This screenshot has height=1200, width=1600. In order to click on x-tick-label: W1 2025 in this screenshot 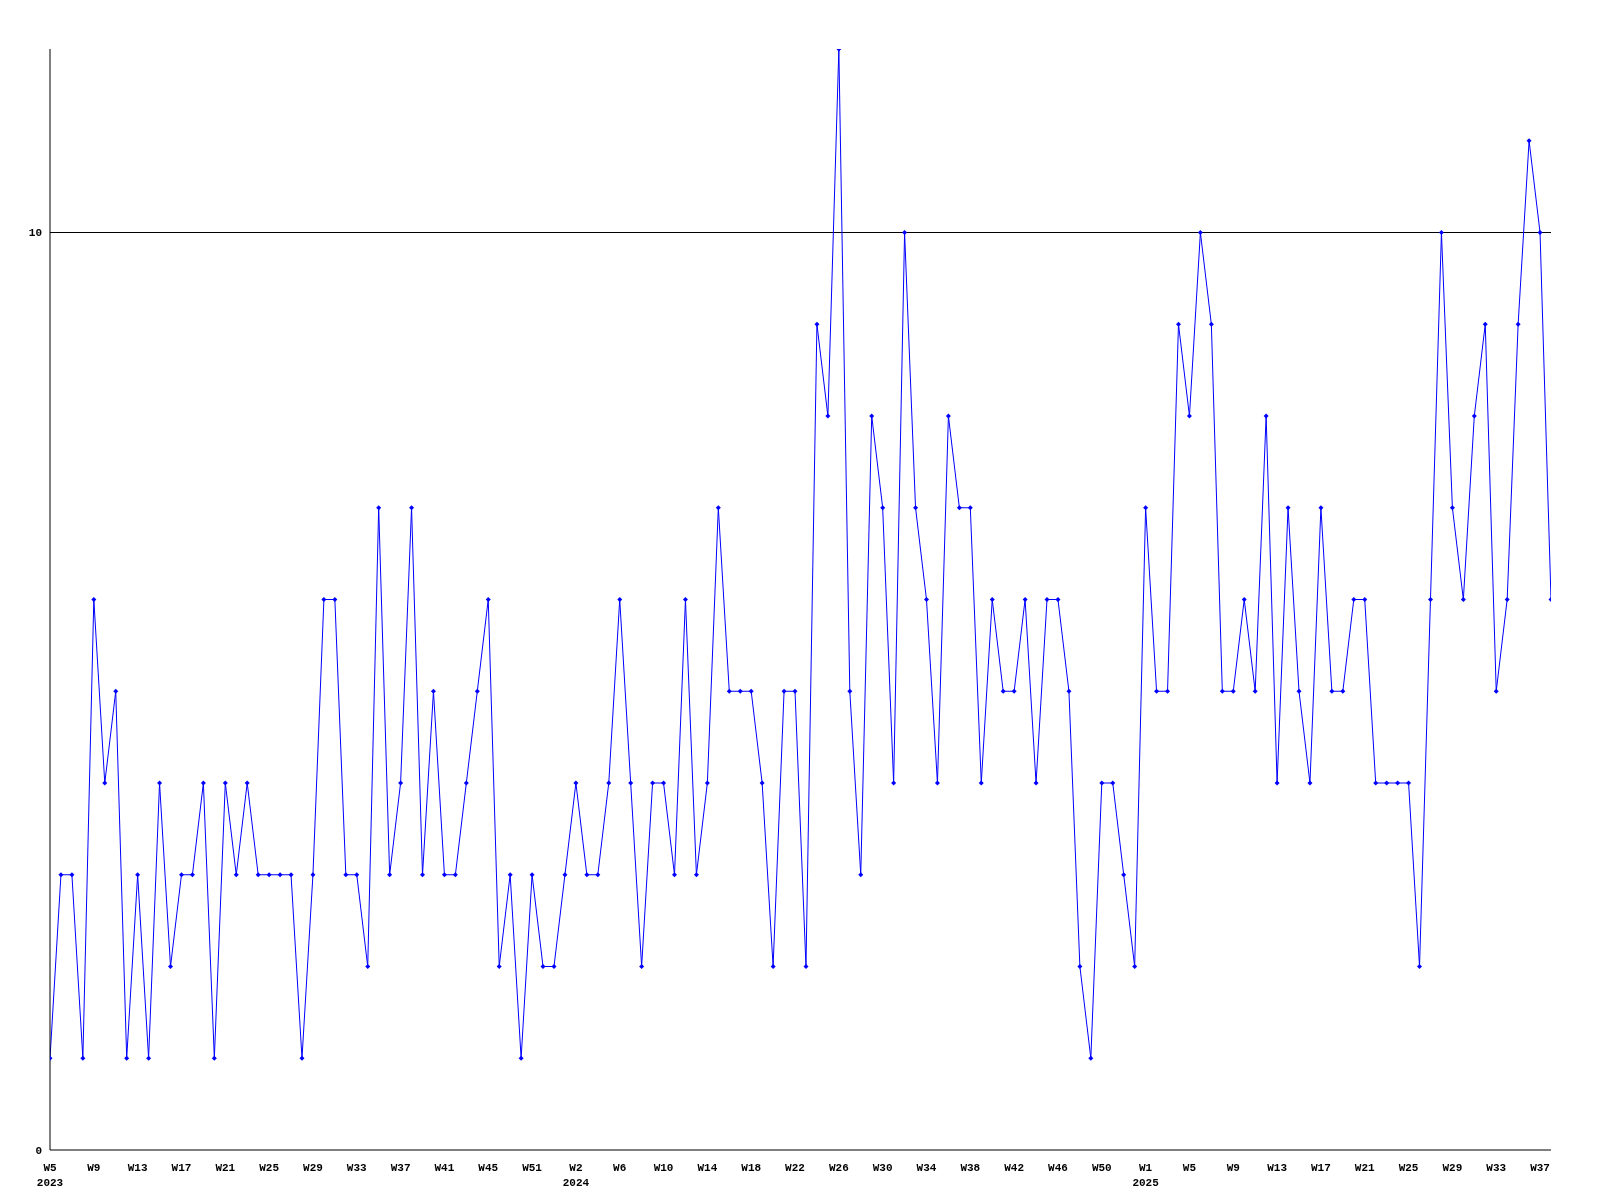, I will do `click(1146, 1175)`.